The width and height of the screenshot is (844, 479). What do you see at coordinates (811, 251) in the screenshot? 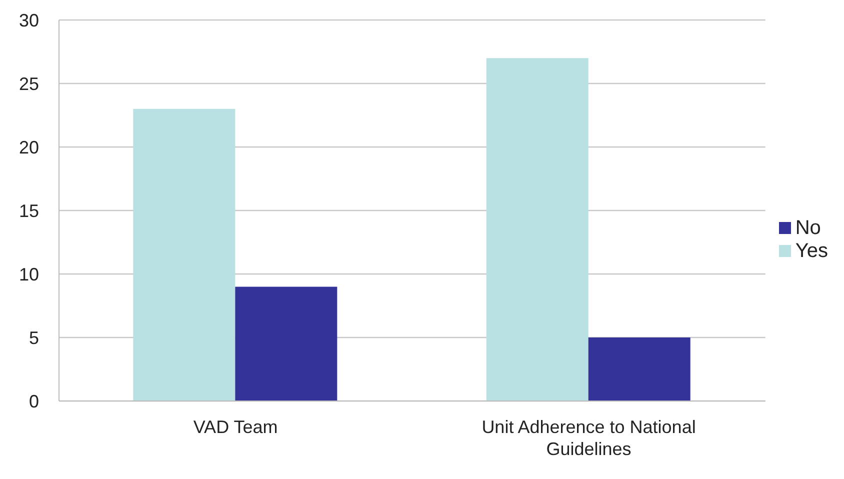
I see `legend-label: Yes` at bounding box center [811, 251].